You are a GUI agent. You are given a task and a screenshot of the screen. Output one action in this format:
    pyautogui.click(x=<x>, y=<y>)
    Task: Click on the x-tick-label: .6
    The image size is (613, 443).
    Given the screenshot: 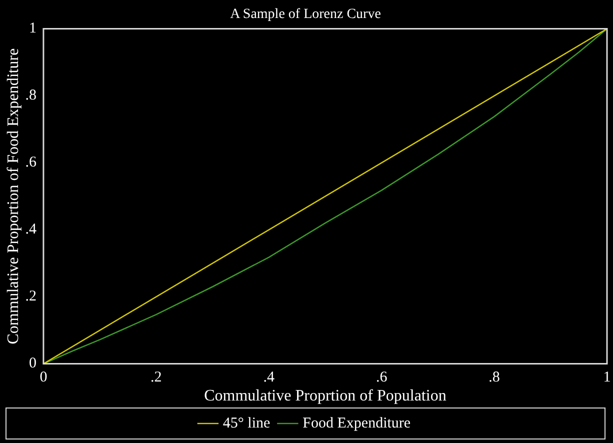 What is the action you would take?
    pyautogui.click(x=382, y=378)
    